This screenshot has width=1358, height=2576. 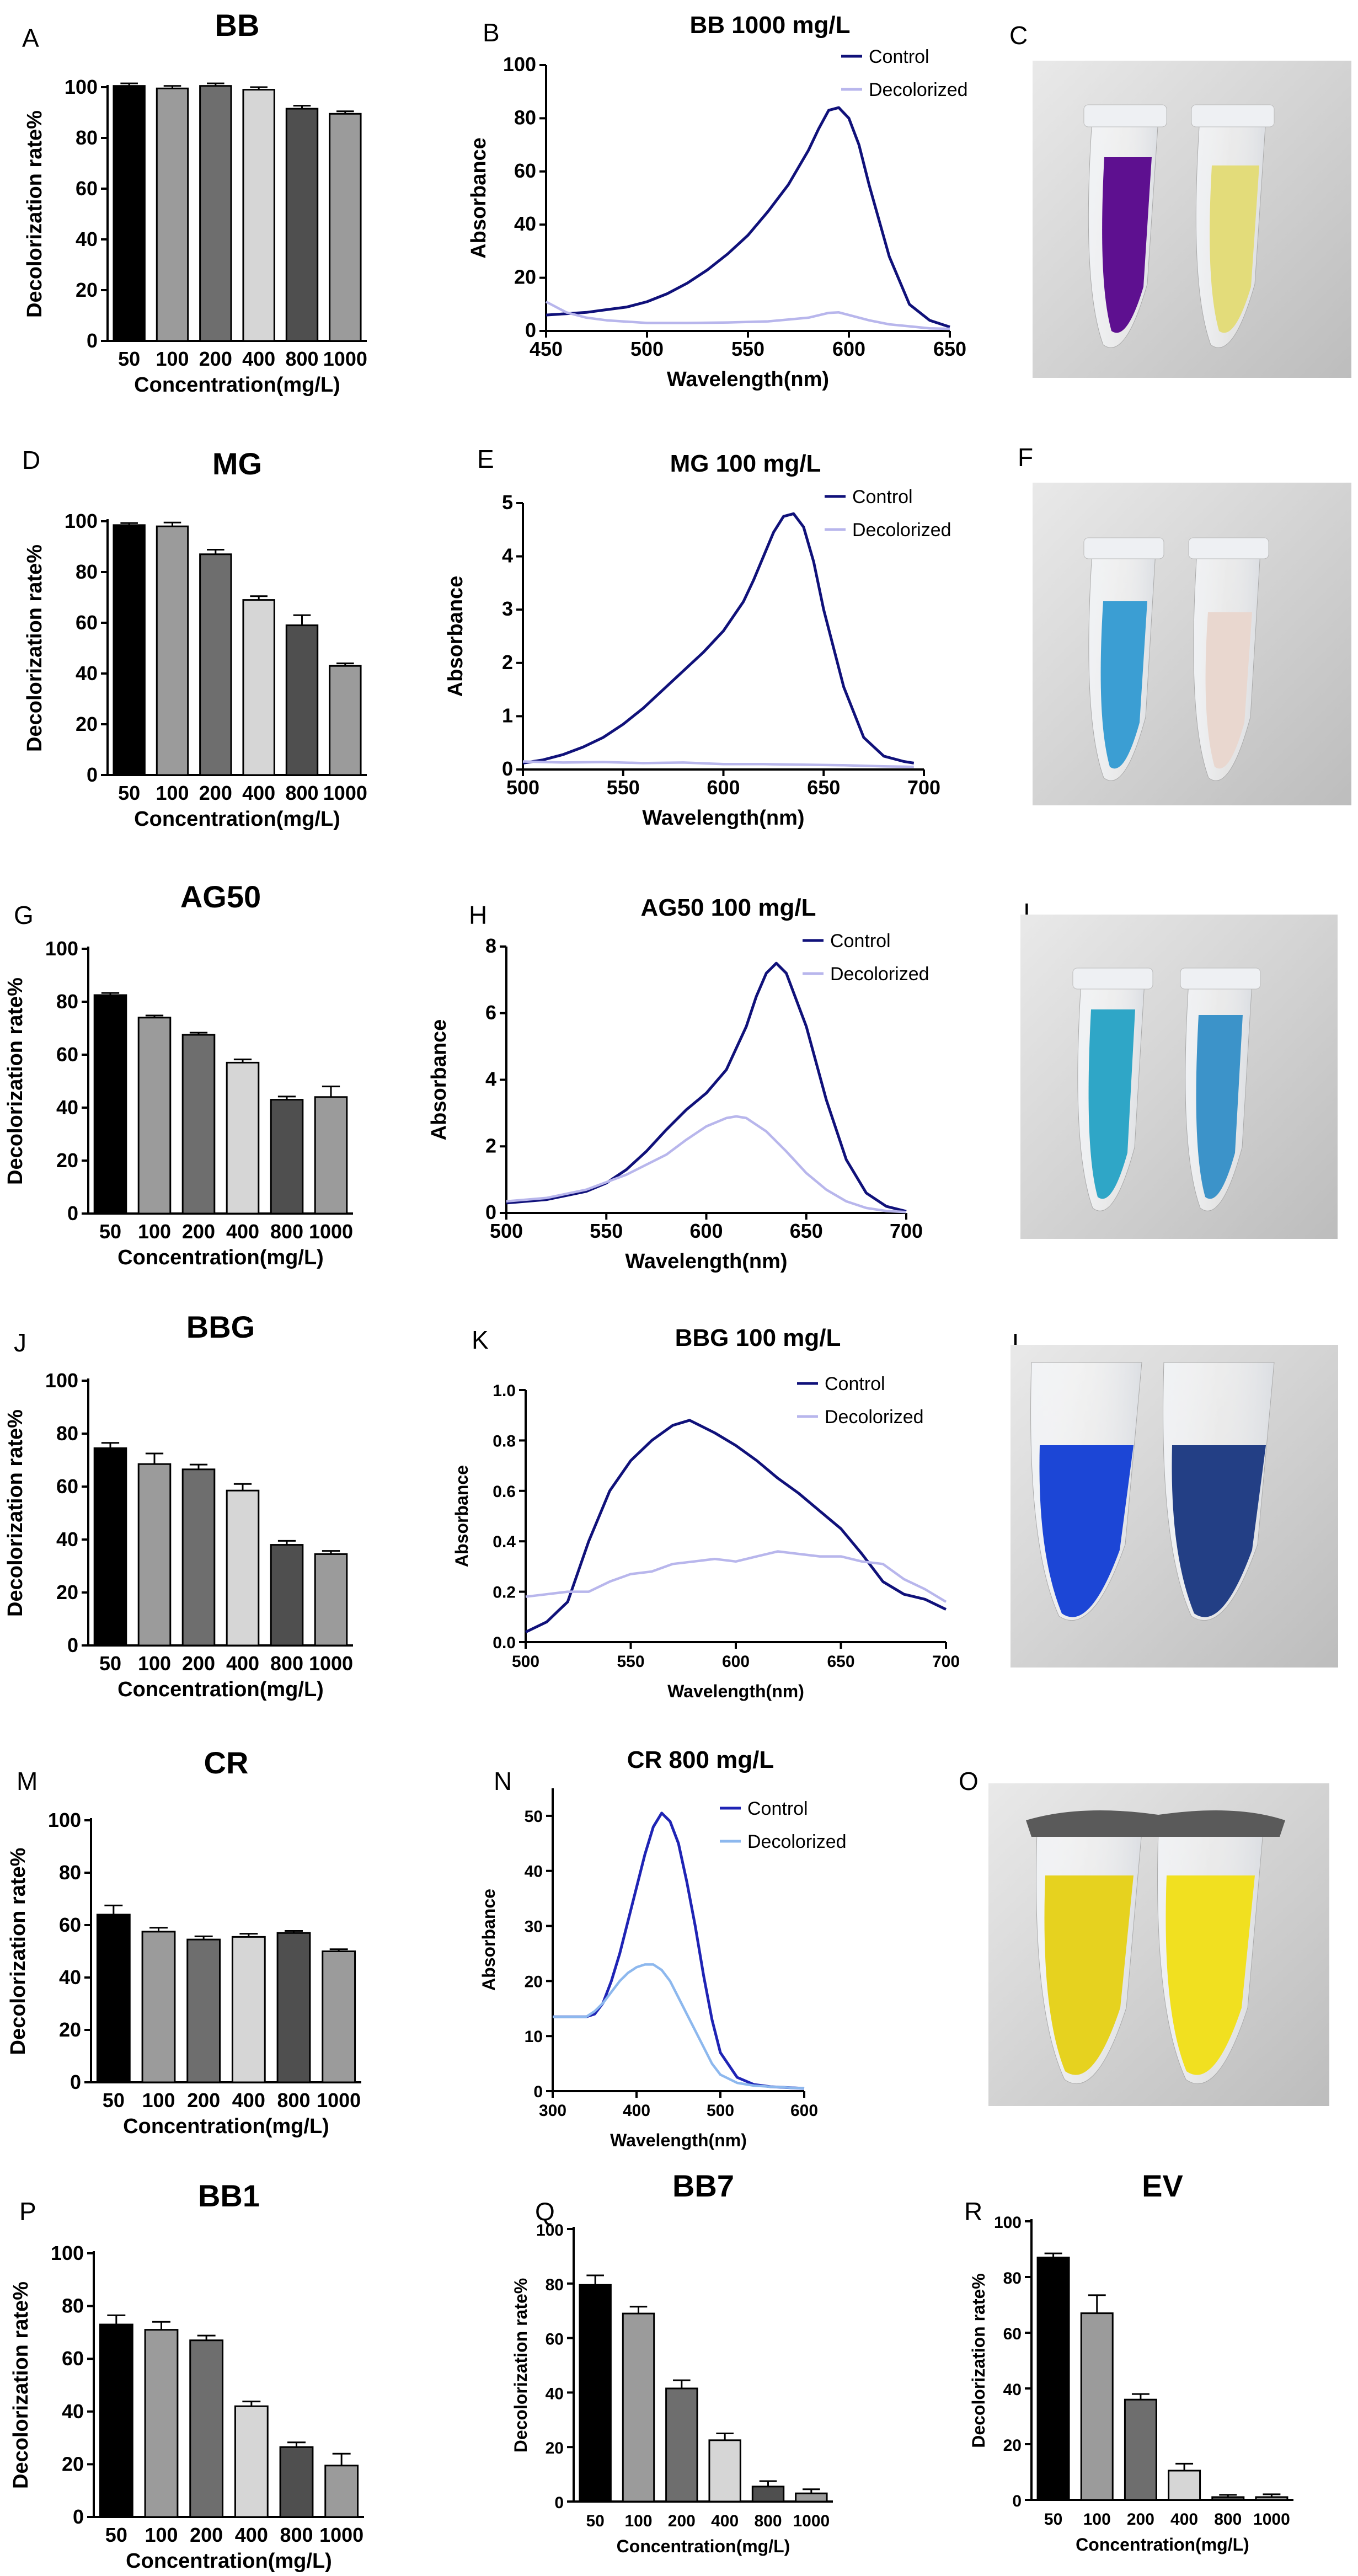 I want to click on series-line-e-control, so click(x=719, y=638).